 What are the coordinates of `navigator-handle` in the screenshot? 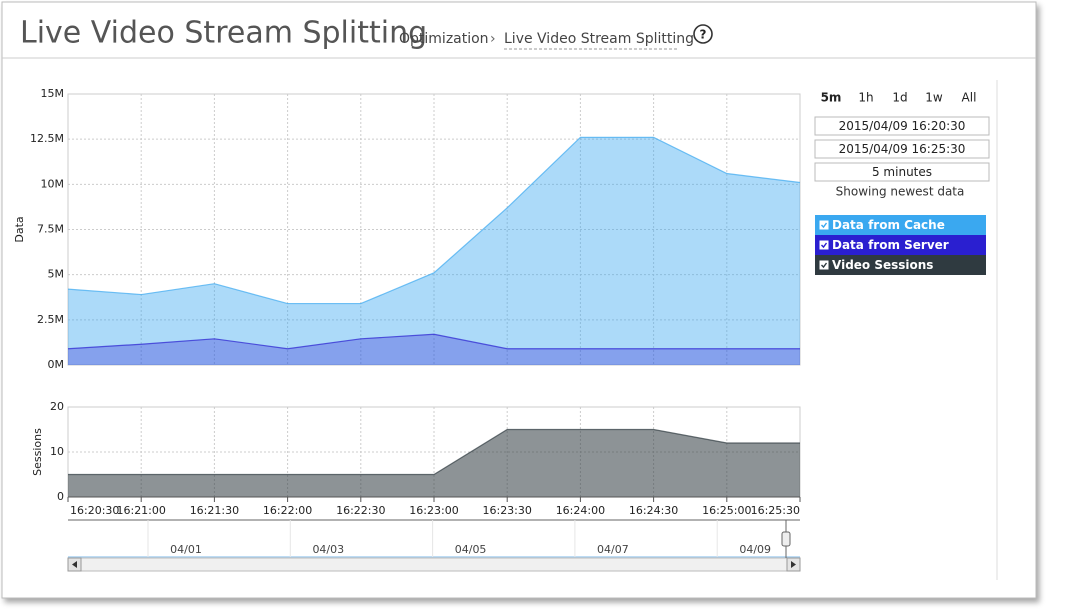 It's located at (786, 539).